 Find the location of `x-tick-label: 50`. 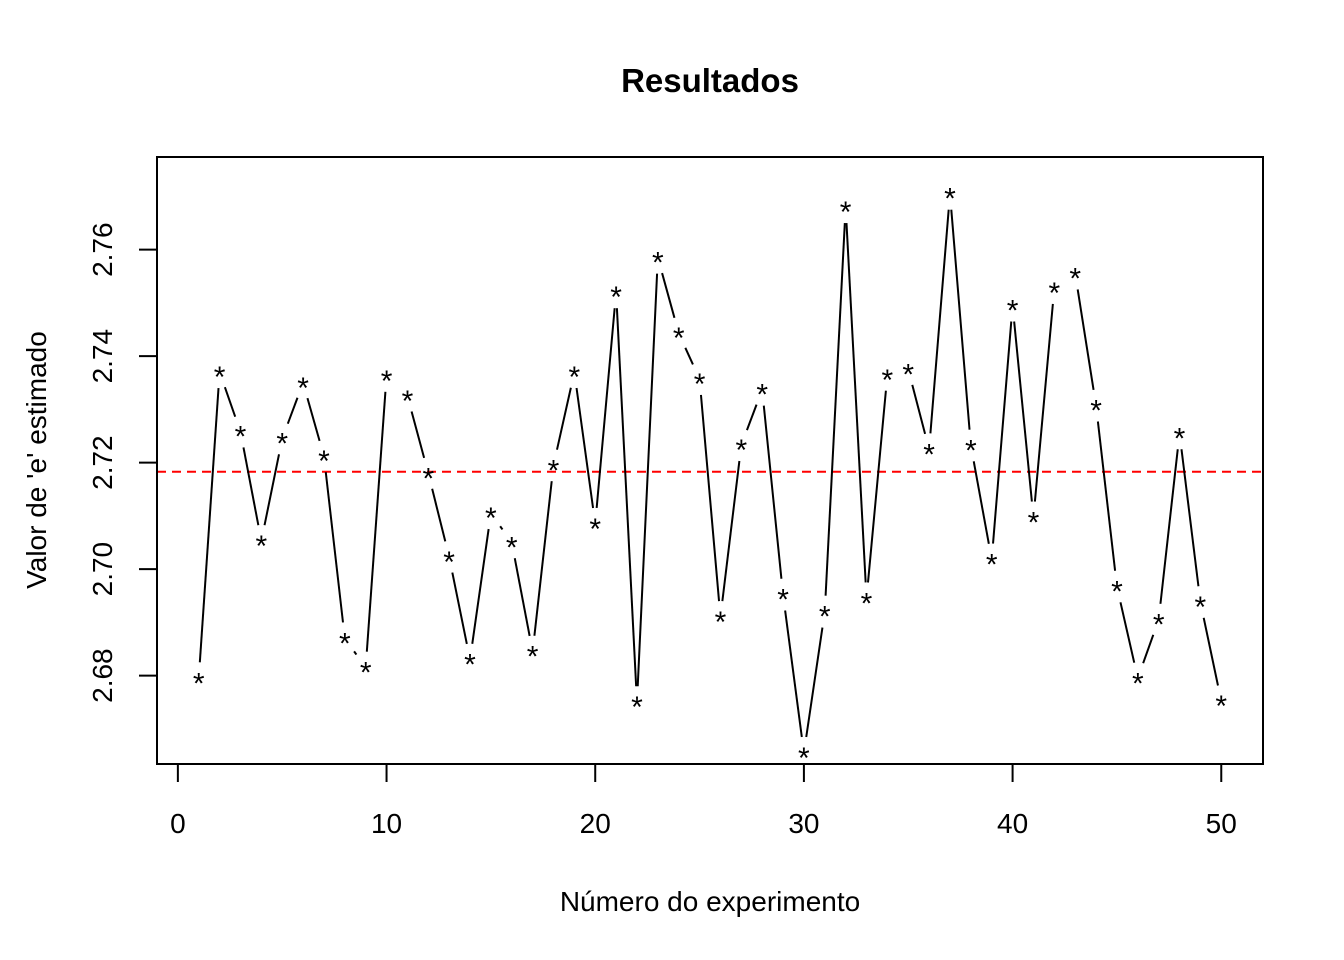

x-tick-label: 50 is located at coordinates (1221, 823).